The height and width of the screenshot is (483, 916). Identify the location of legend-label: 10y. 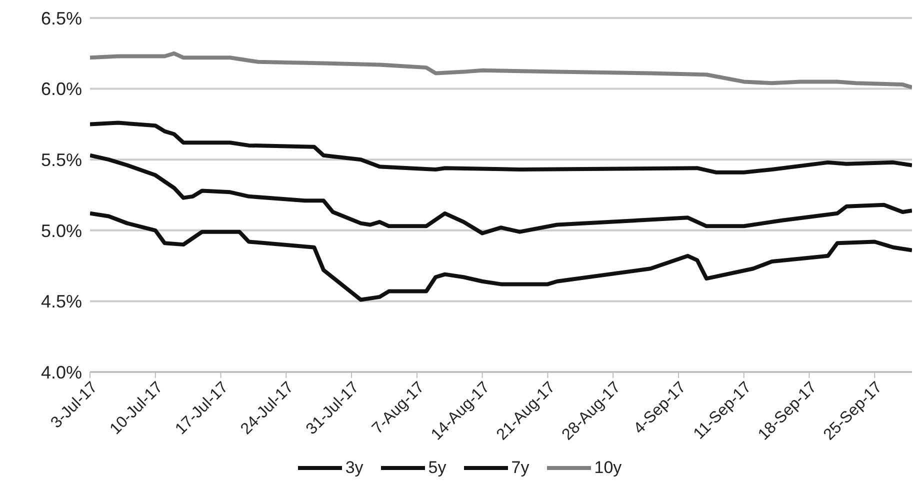
(608, 468).